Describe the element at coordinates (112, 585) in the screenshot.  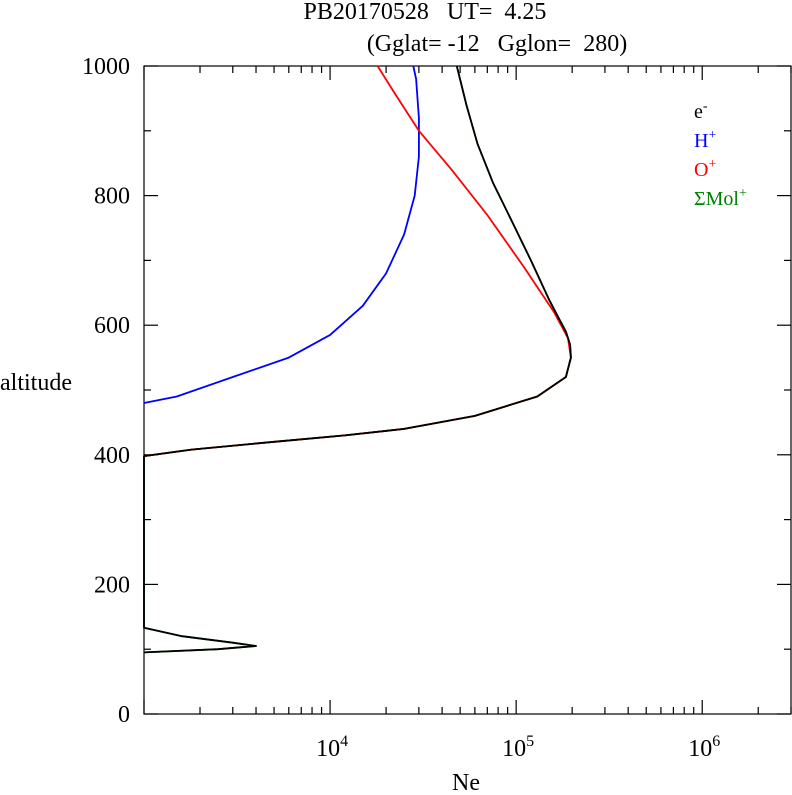
I see `y-tick-label: 200` at that location.